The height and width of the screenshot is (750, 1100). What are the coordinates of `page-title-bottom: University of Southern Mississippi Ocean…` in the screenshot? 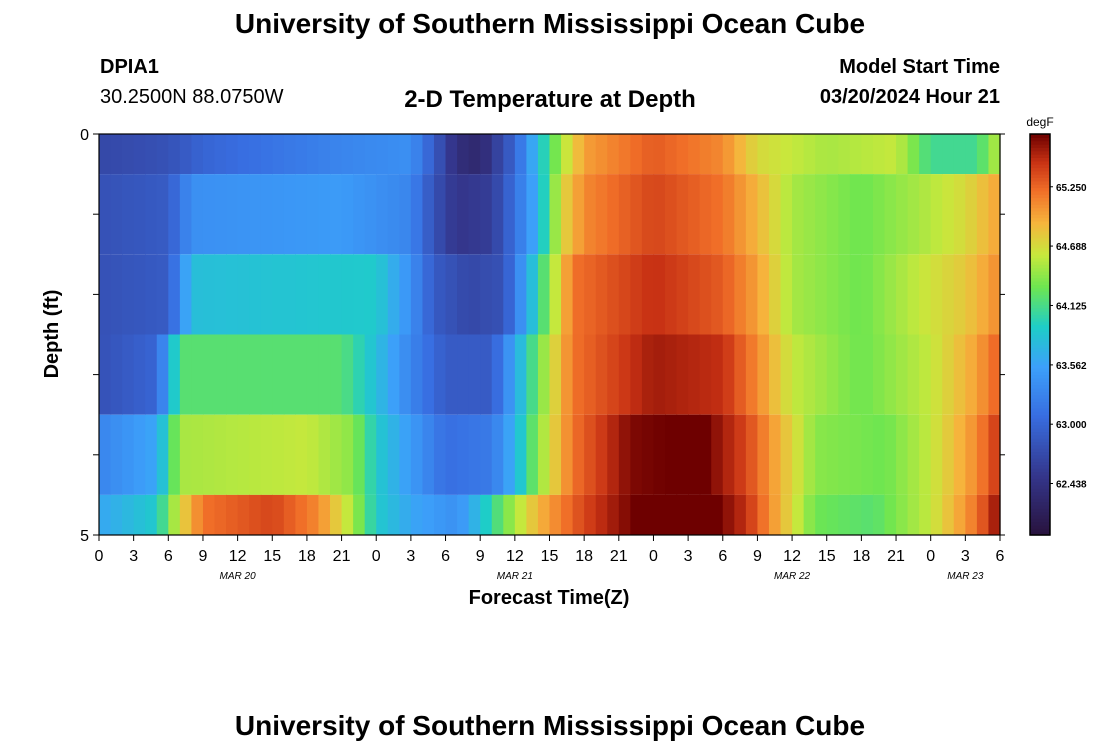 It's located at (550, 725).